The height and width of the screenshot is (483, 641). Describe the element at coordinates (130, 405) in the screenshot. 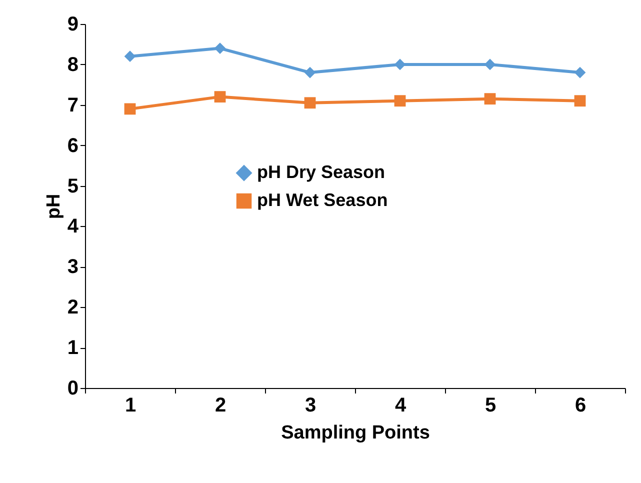

I see `x-tick-label: 1` at that location.